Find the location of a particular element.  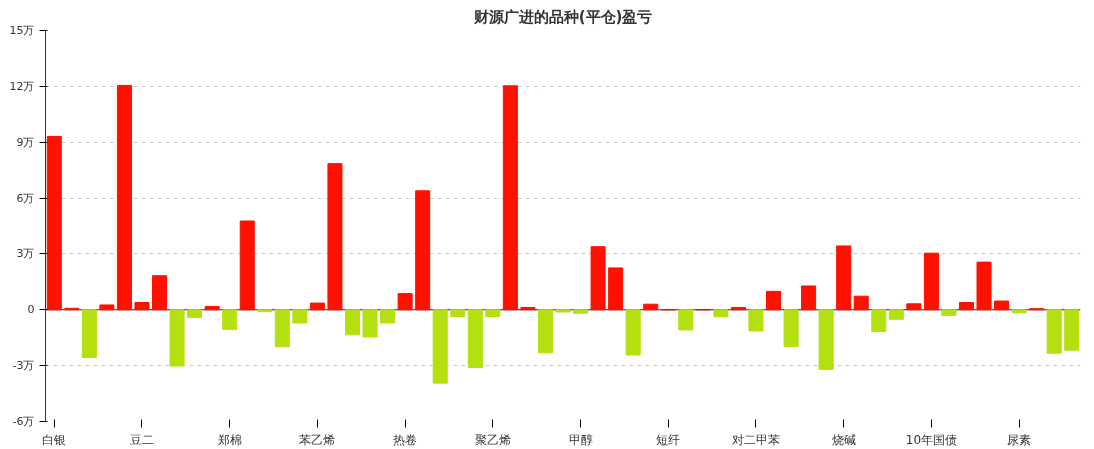

x-tick-label: 短纤 is located at coordinates (668, 439).